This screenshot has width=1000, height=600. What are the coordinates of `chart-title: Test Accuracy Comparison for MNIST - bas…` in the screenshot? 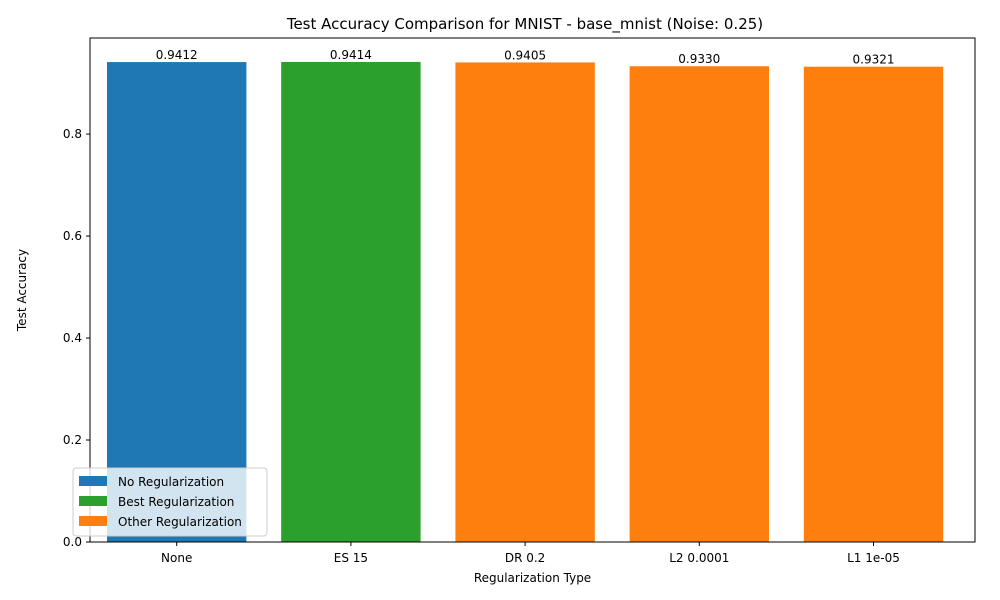 It's located at (524, 24).